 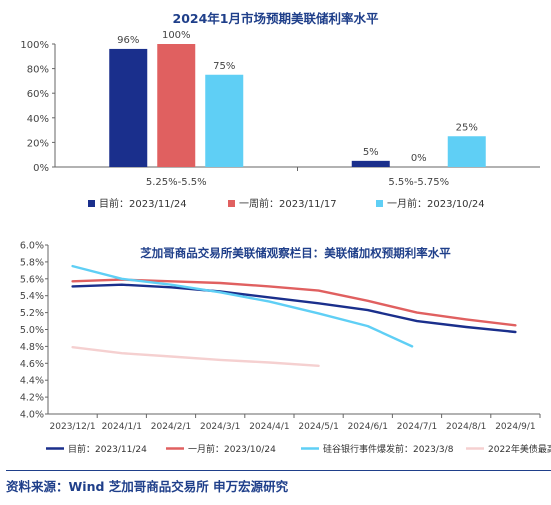 I want to click on x-tick-label: 2024/6/1, so click(x=368, y=427).